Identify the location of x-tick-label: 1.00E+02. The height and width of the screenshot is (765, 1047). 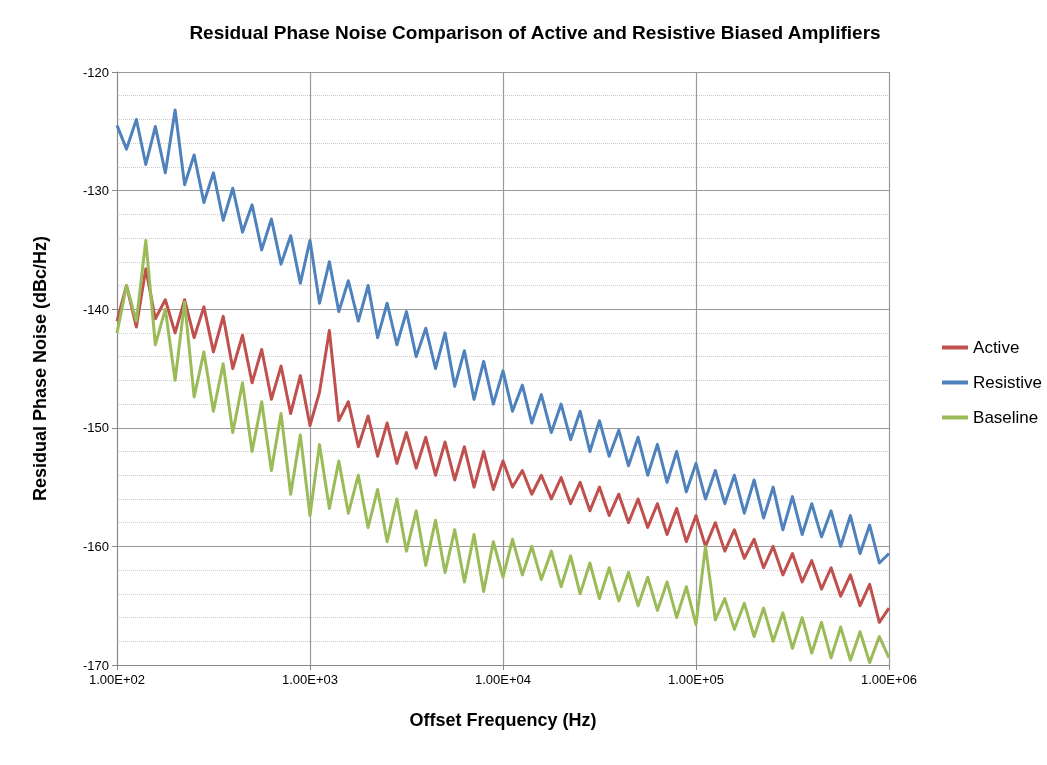
(117, 679).